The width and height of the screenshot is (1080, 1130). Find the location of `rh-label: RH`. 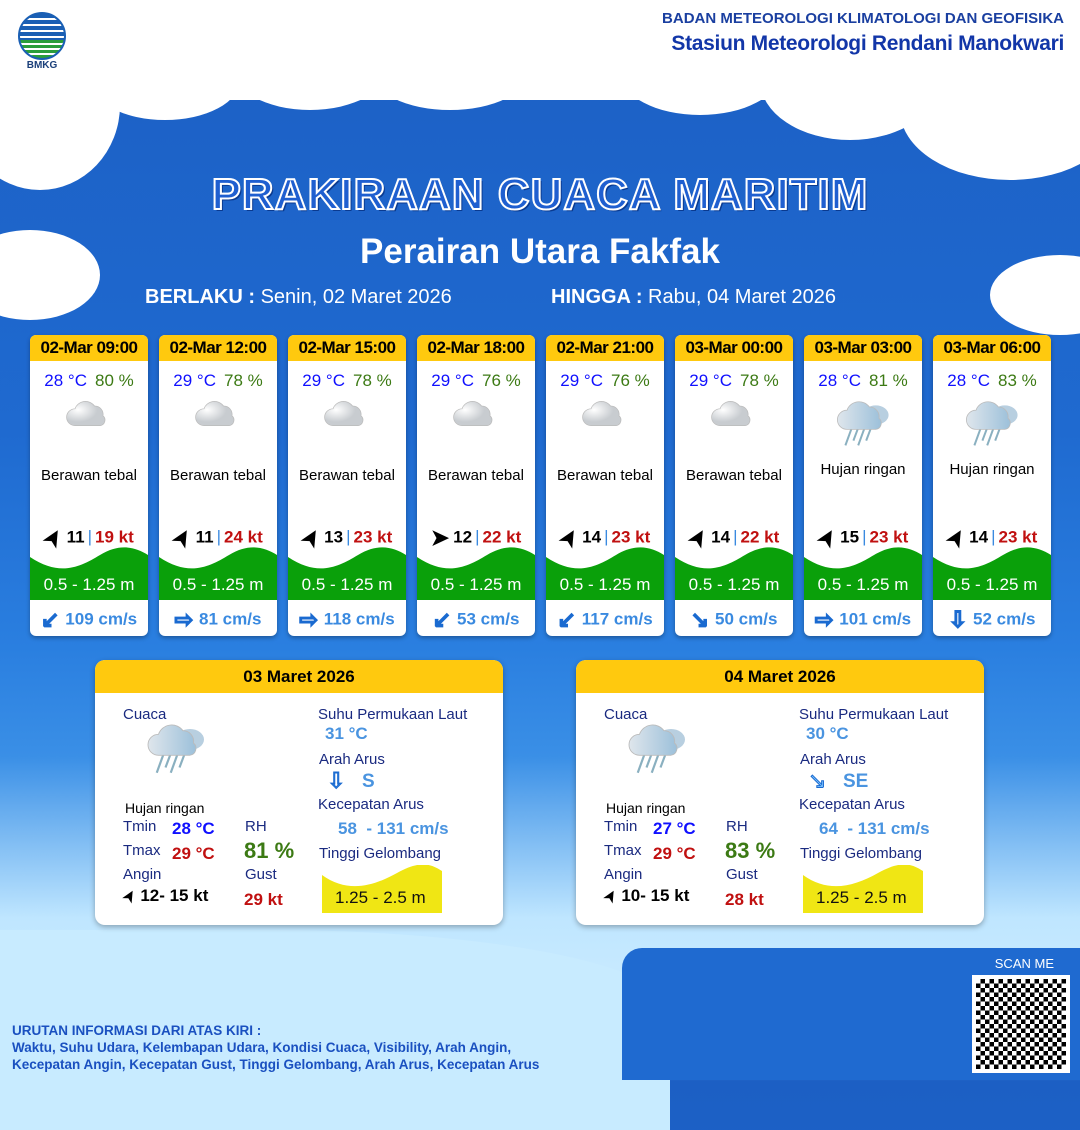

rh-label: RH is located at coordinates (256, 826).